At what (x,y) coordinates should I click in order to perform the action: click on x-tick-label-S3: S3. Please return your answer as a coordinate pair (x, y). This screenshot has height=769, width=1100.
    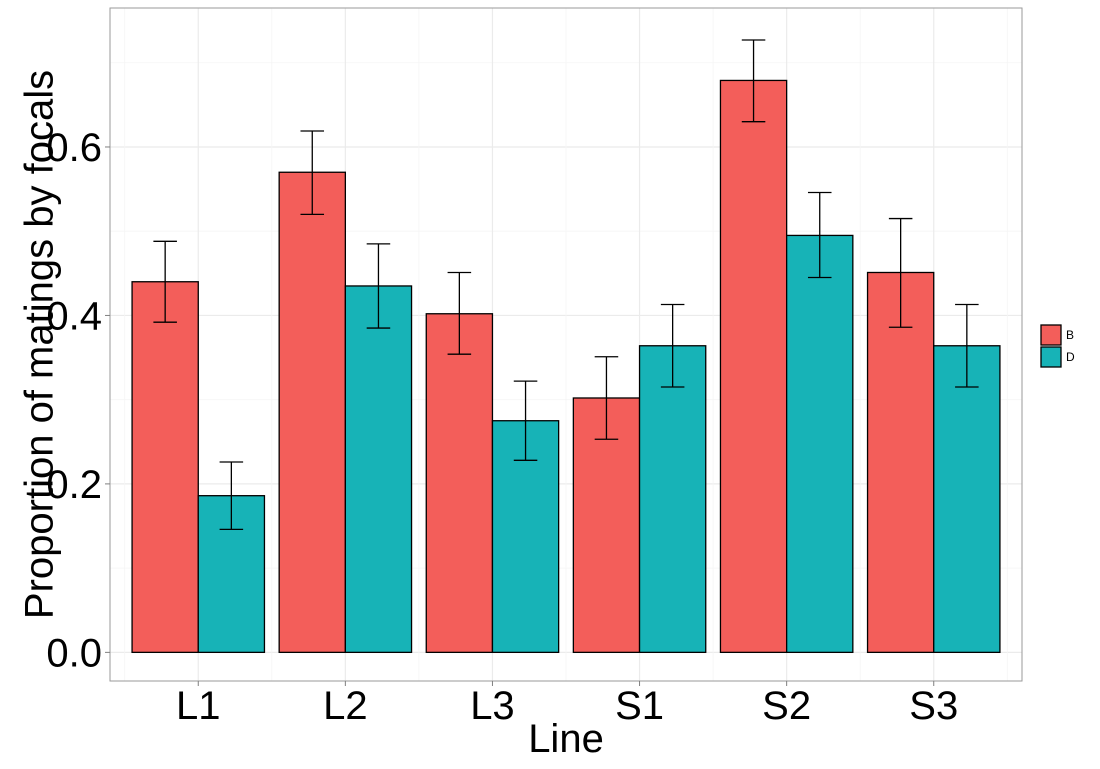
    Looking at the image, I should click on (933, 706).